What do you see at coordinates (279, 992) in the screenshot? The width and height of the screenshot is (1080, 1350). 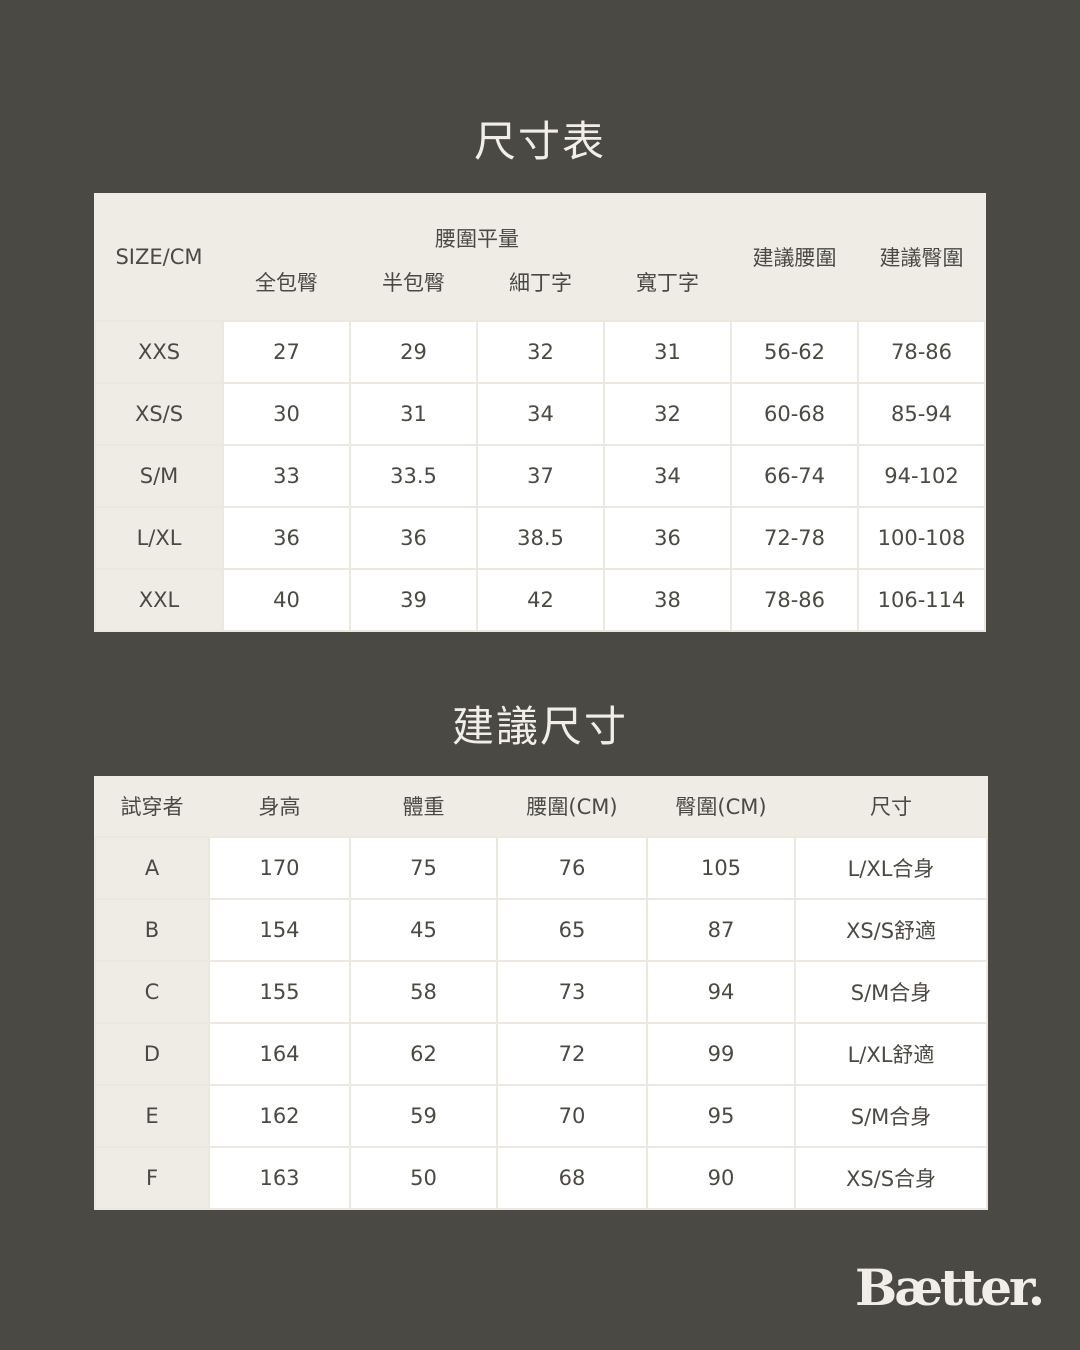 I see `table-cell: 155` at bounding box center [279, 992].